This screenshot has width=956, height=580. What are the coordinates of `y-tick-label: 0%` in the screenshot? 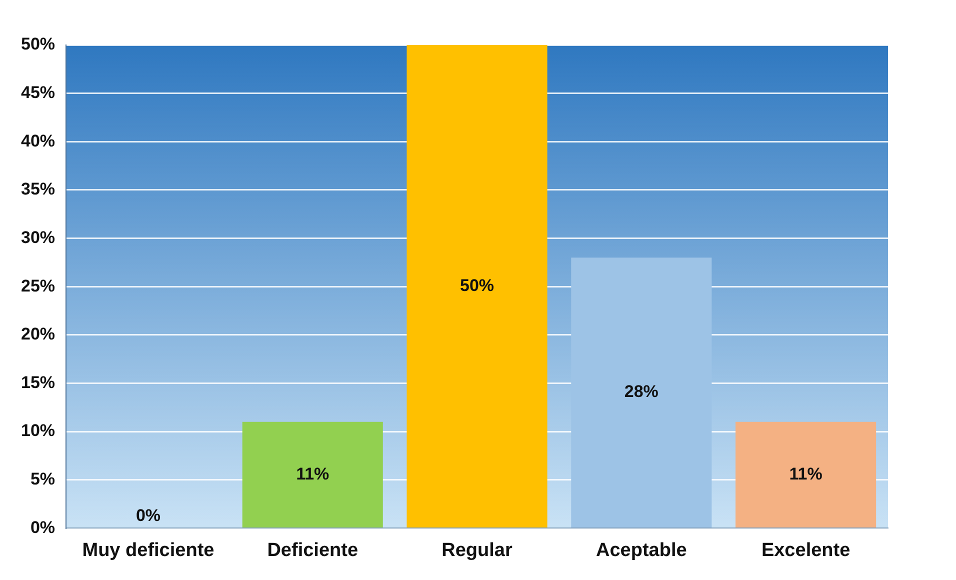 It's located at (43, 527).